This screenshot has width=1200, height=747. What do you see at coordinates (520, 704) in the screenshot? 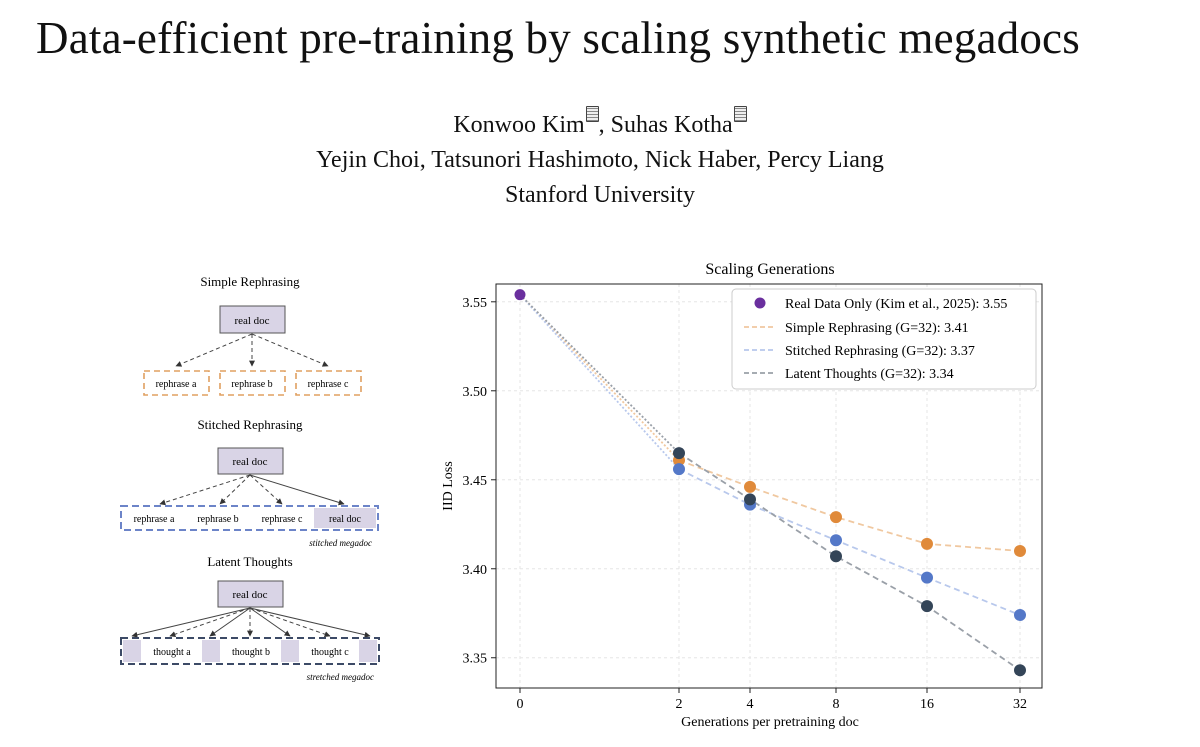
I see `x-tick-label: 0` at bounding box center [520, 704].